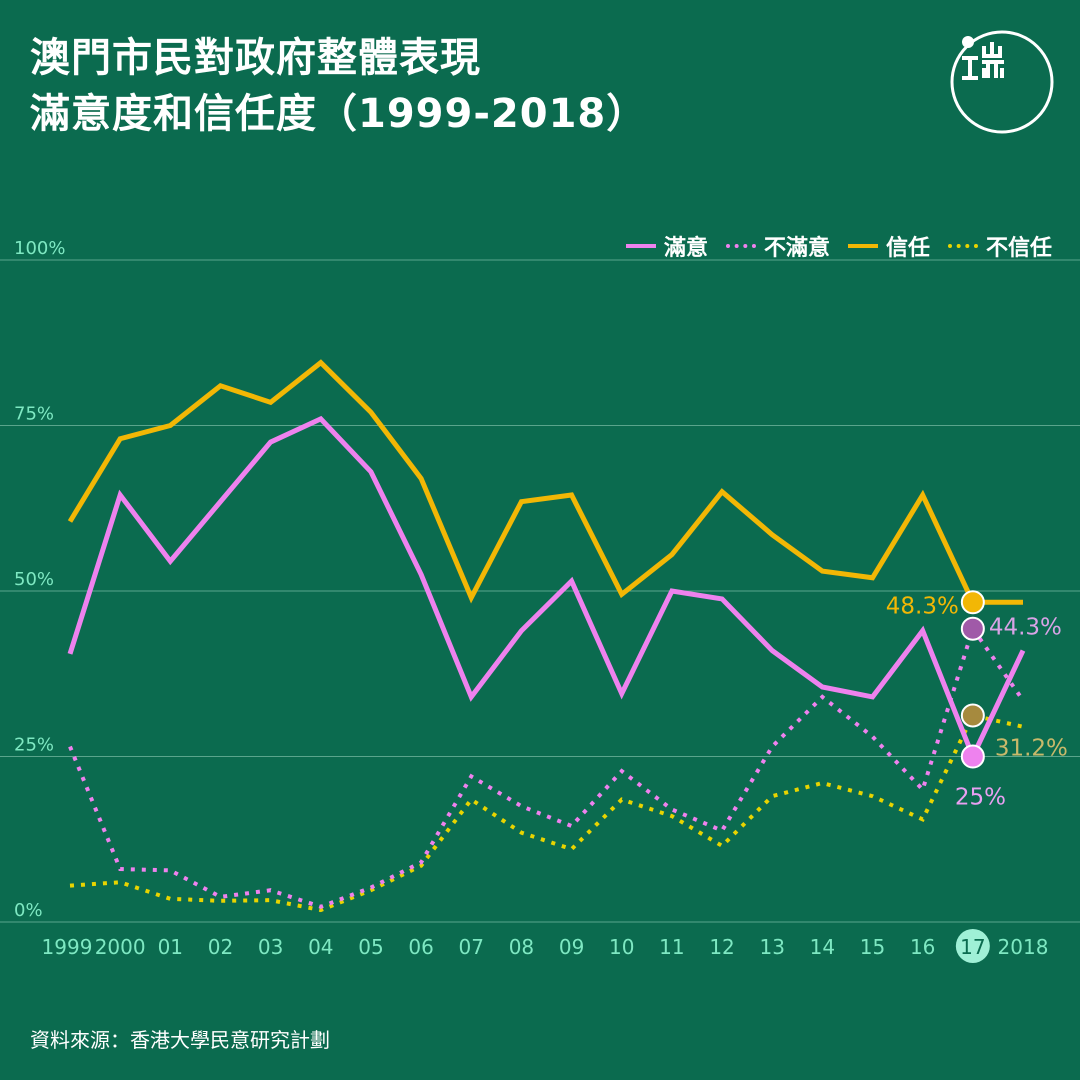 The height and width of the screenshot is (1080, 1080). I want to click on y-tick-label: 75%, so click(34, 414).